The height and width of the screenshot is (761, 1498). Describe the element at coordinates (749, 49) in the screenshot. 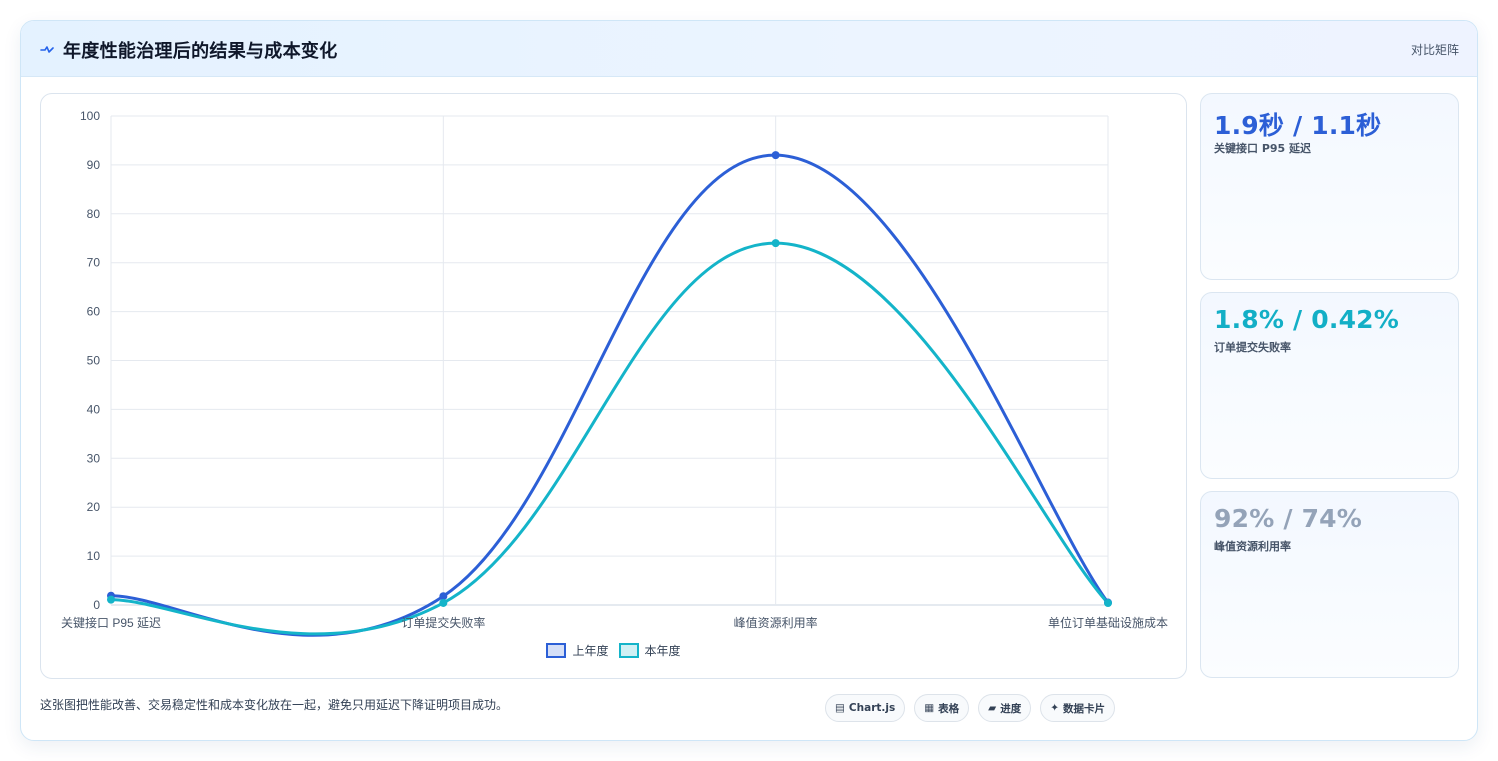

I see `card-header: 年度性能治理后的结果与成本变化 对比矩阵` at that location.